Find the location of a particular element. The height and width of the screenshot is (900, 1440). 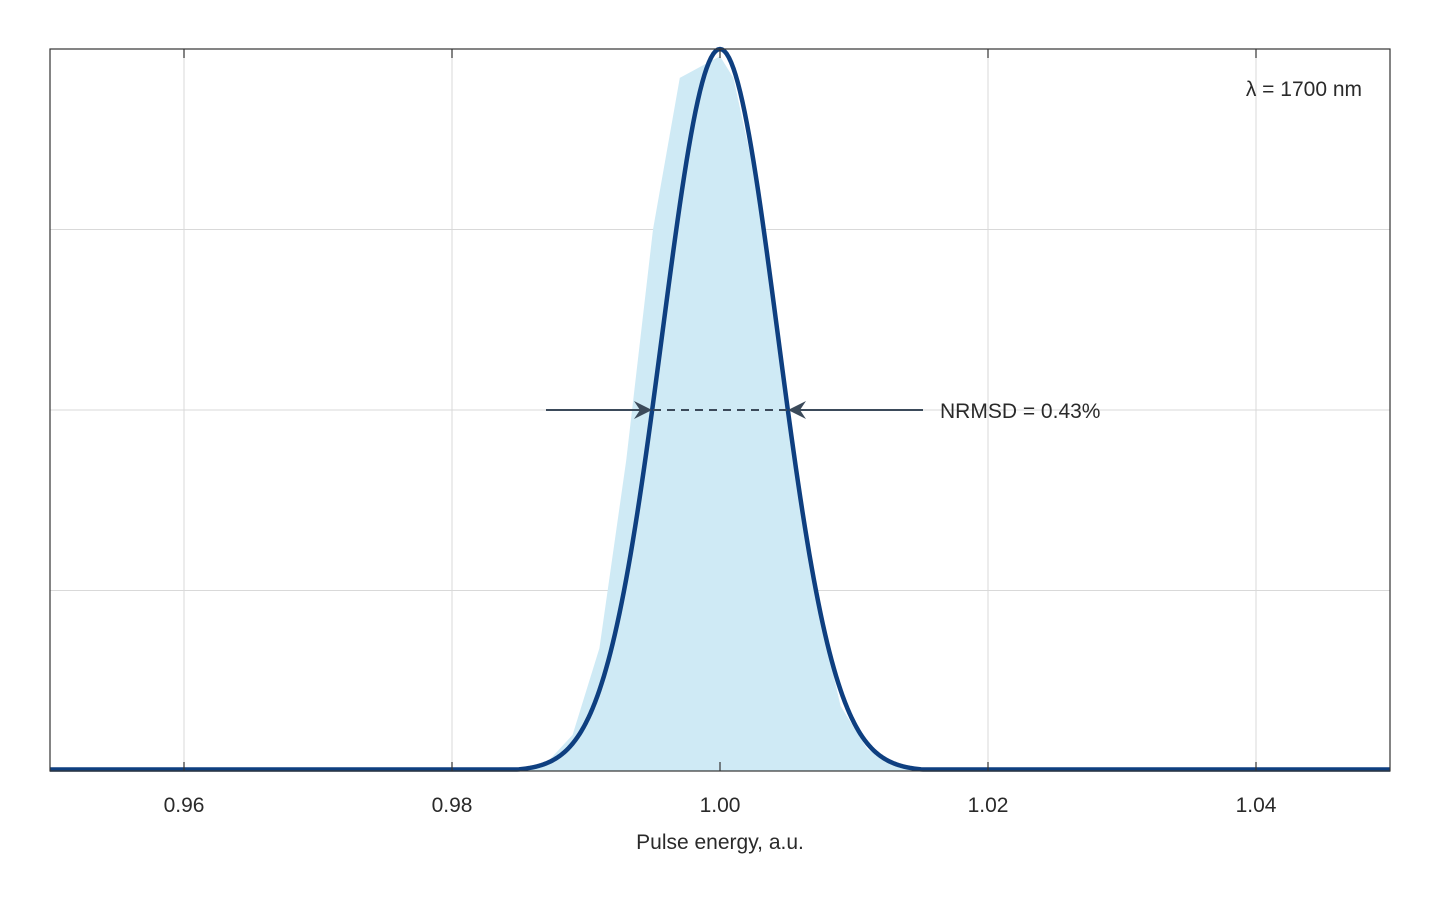

nrmsd-marker is located at coordinates (734, 410).